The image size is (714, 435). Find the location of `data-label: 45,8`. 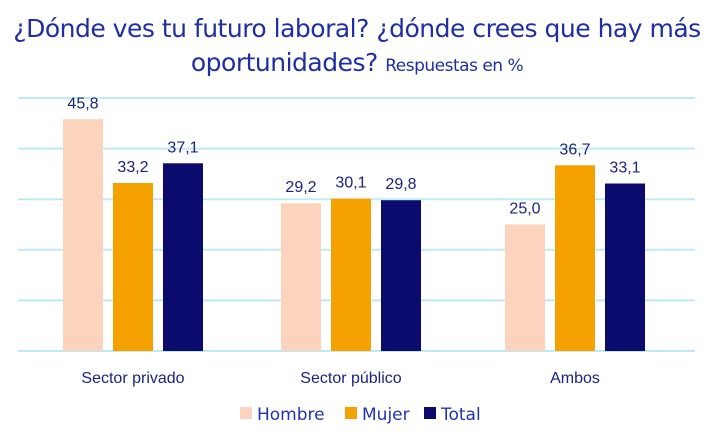

data-label: 45,8 is located at coordinates (82, 103).